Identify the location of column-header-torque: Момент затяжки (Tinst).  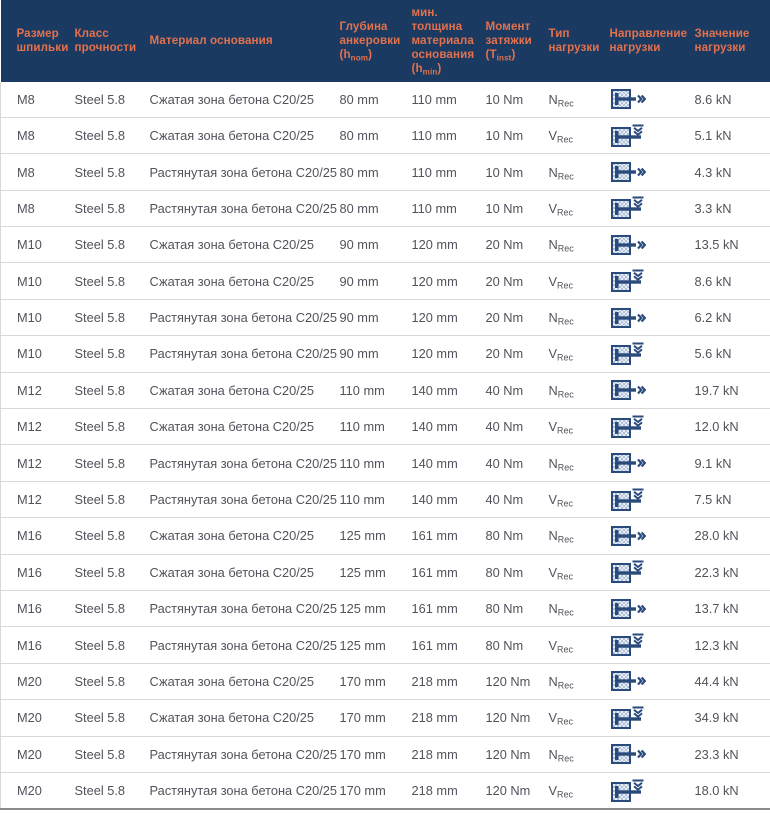
(501, 41).